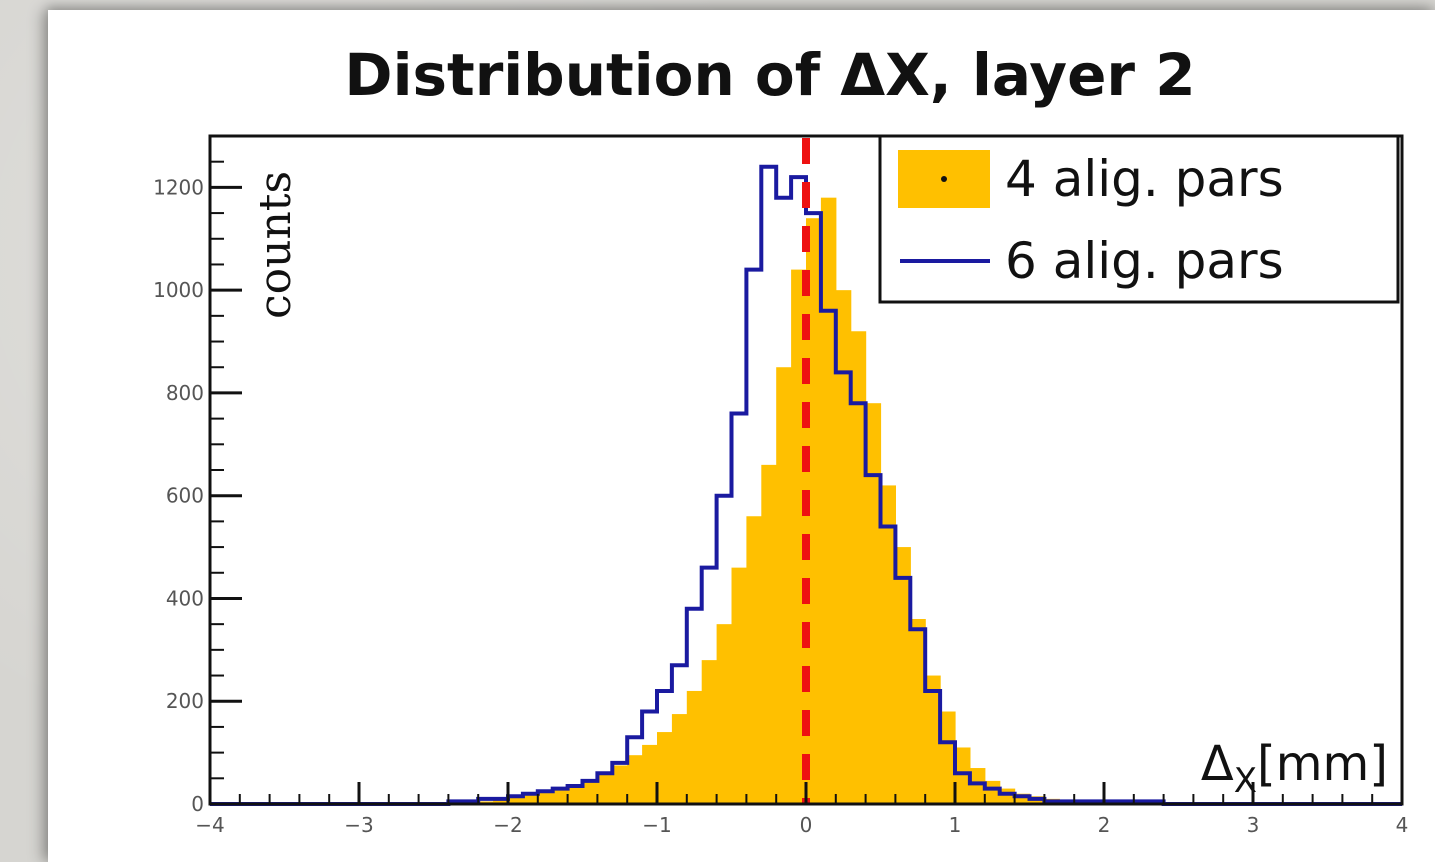 The height and width of the screenshot is (862, 1435). What do you see at coordinates (209, 825) in the screenshot?
I see `x-tick-label: −4` at bounding box center [209, 825].